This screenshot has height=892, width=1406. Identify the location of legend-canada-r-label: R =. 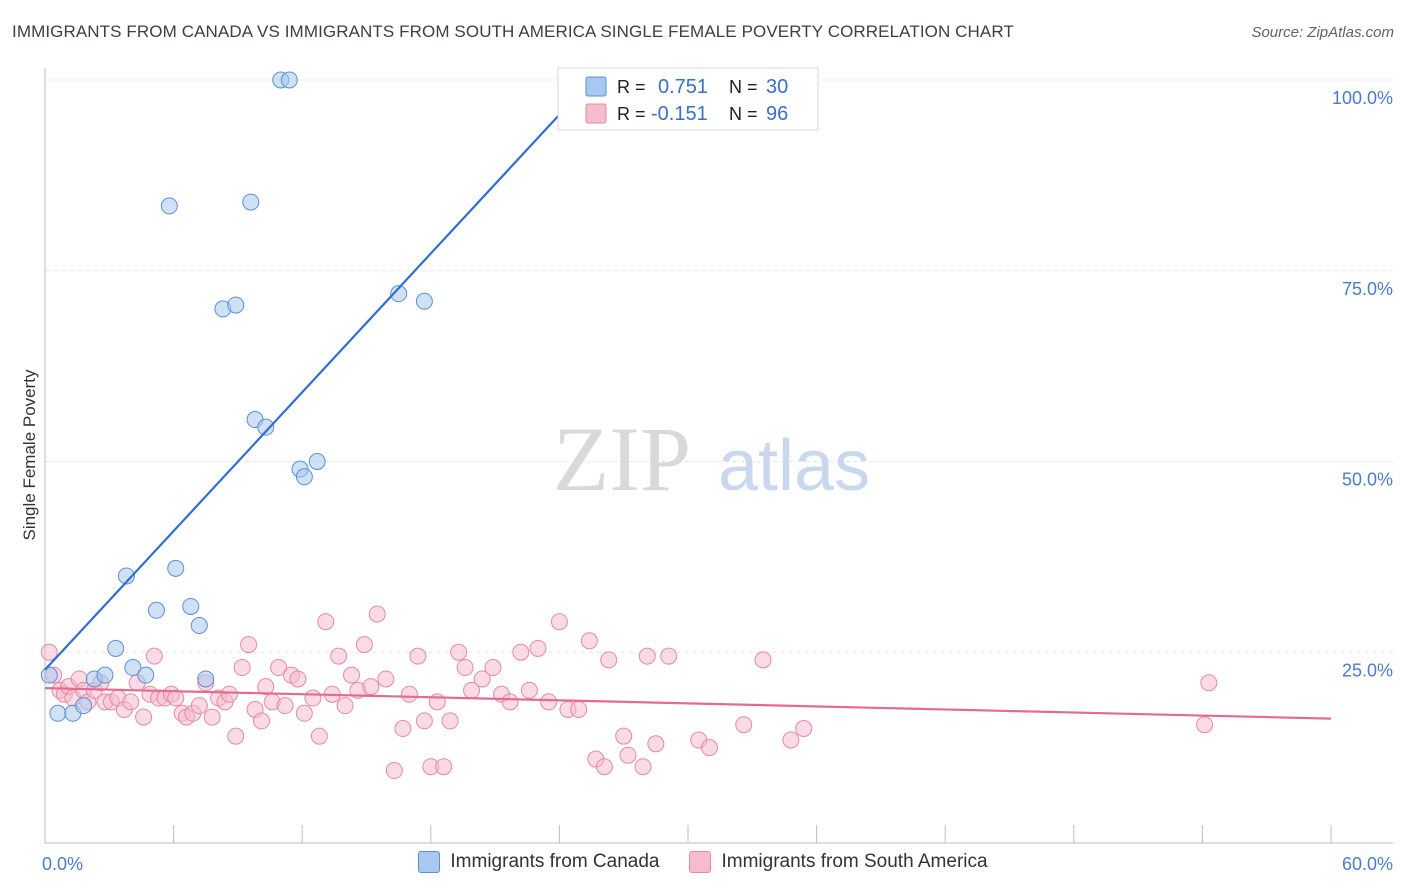
(631, 87).